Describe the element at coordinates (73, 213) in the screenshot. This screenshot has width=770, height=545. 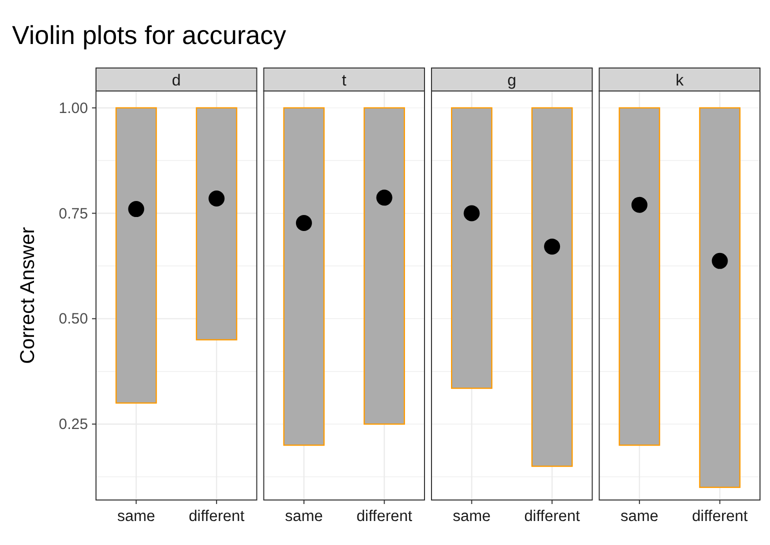
I see `y-tick-label: 0.75` at that location.